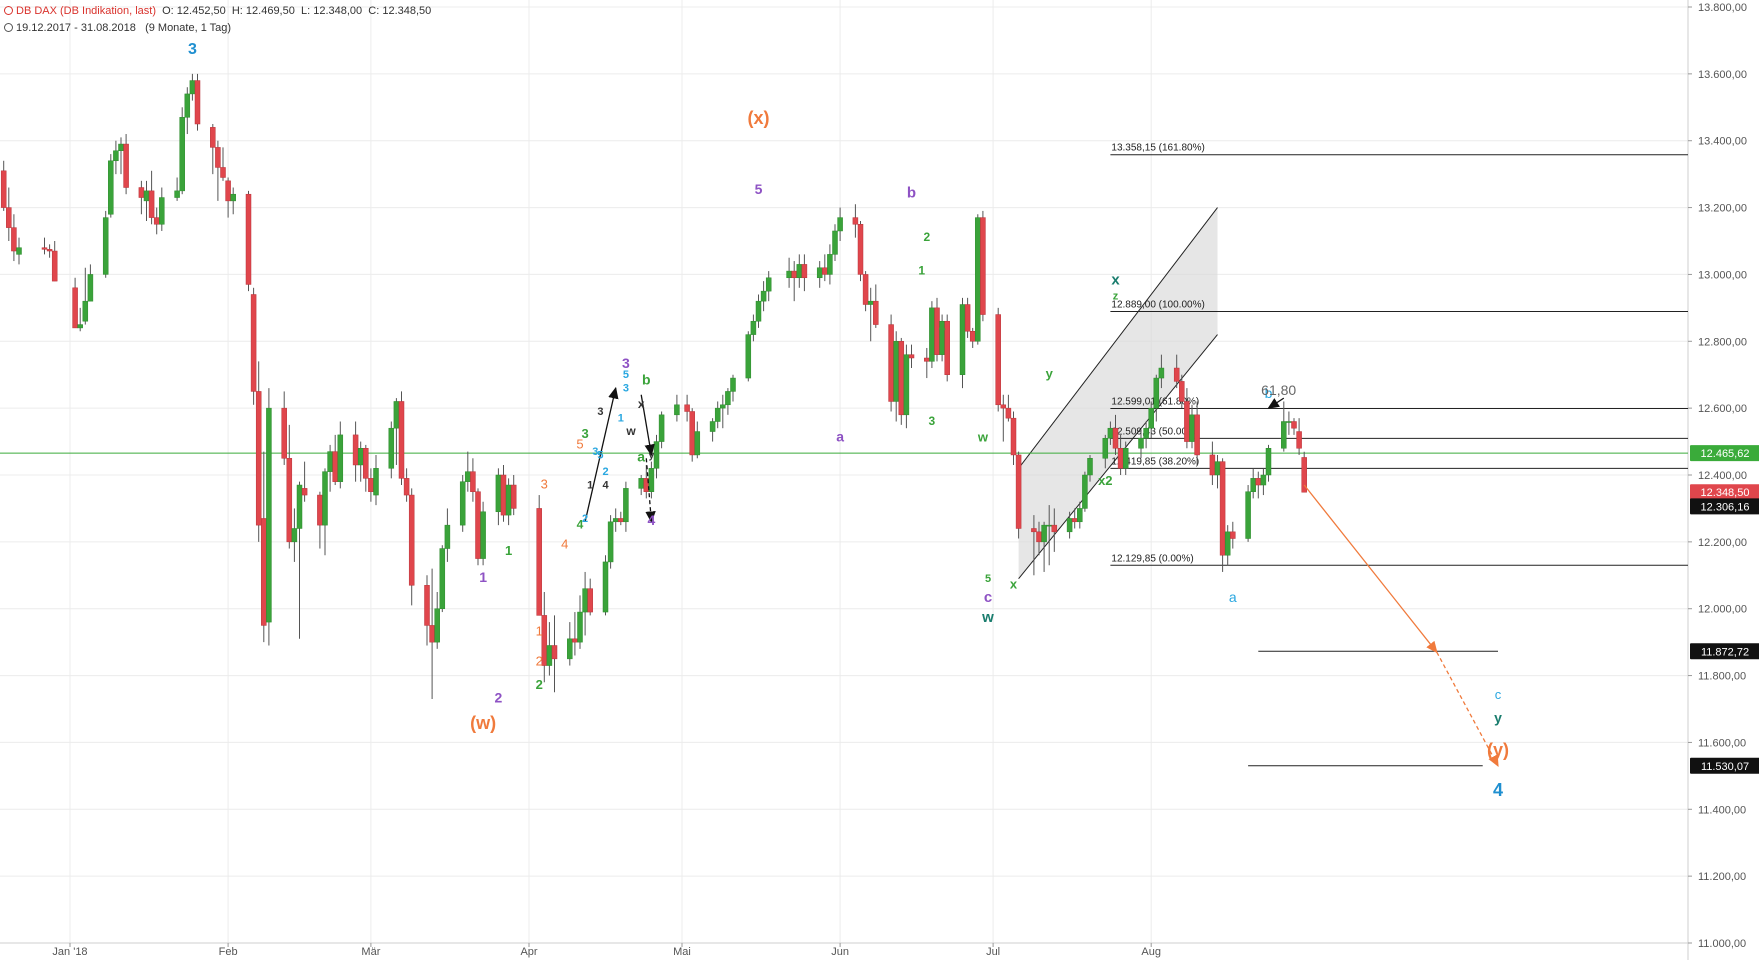 This screenshot has width=1759, height=960. What do you see at coordinates (1722, 142) in the screenshot?
I see `y-tick-label: 13.400,00` at bounding box center [1722, 142].